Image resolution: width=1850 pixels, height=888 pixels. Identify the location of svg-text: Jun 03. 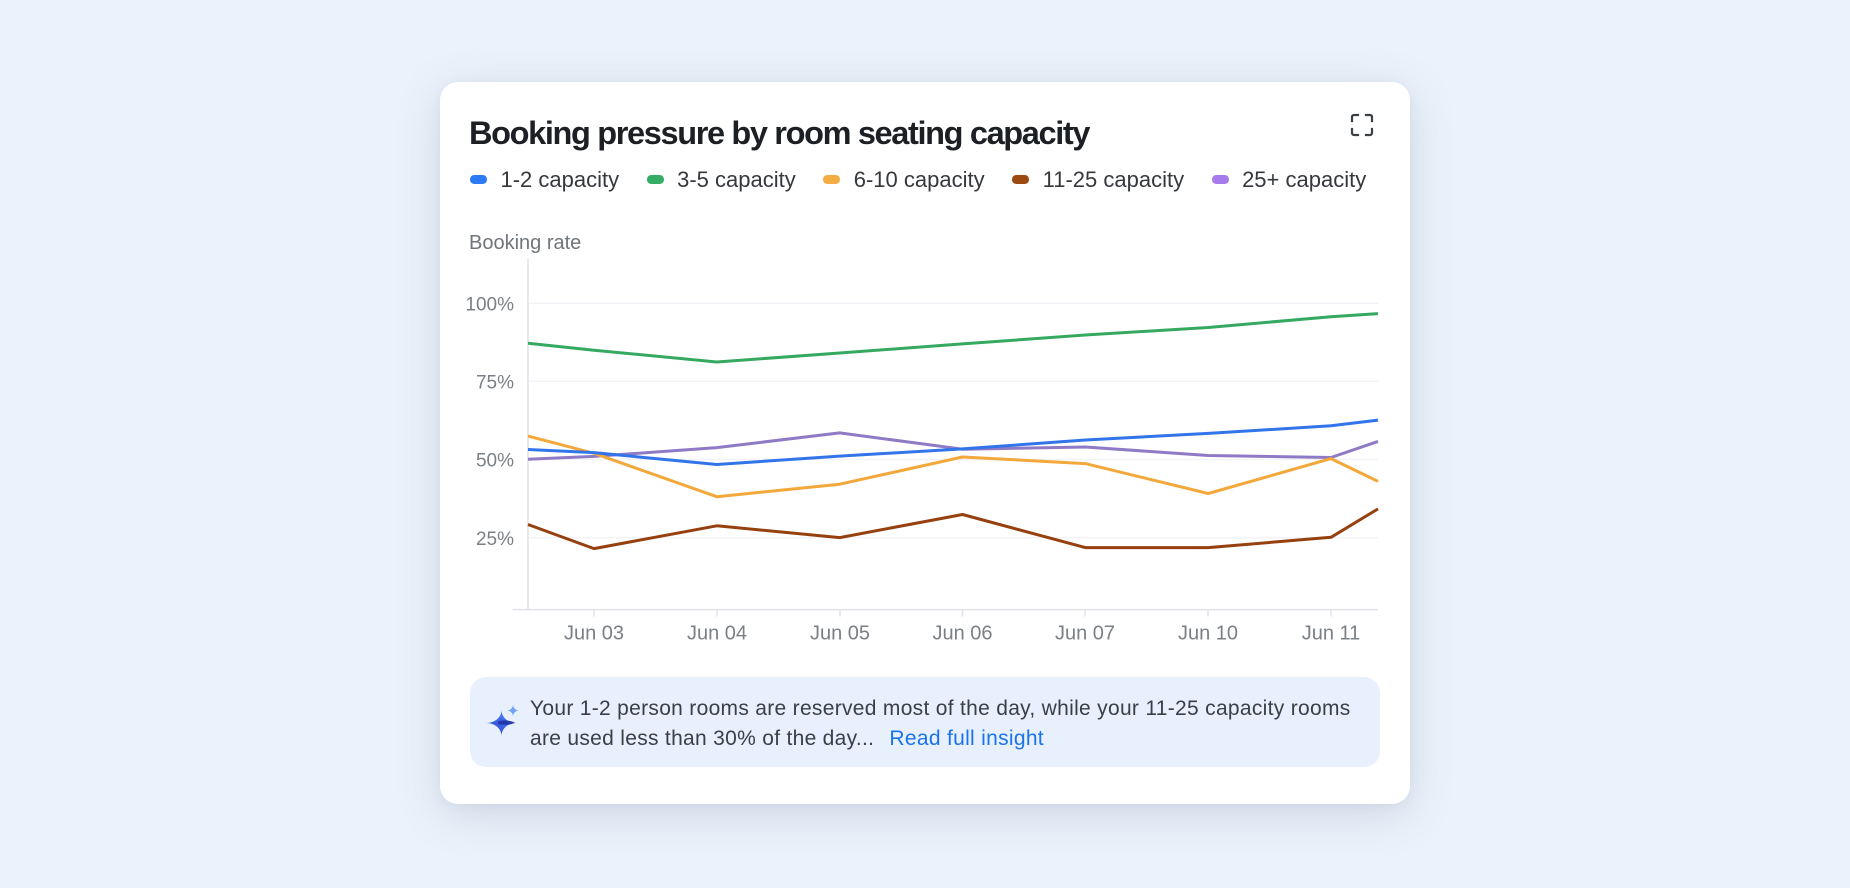
(594, 634).